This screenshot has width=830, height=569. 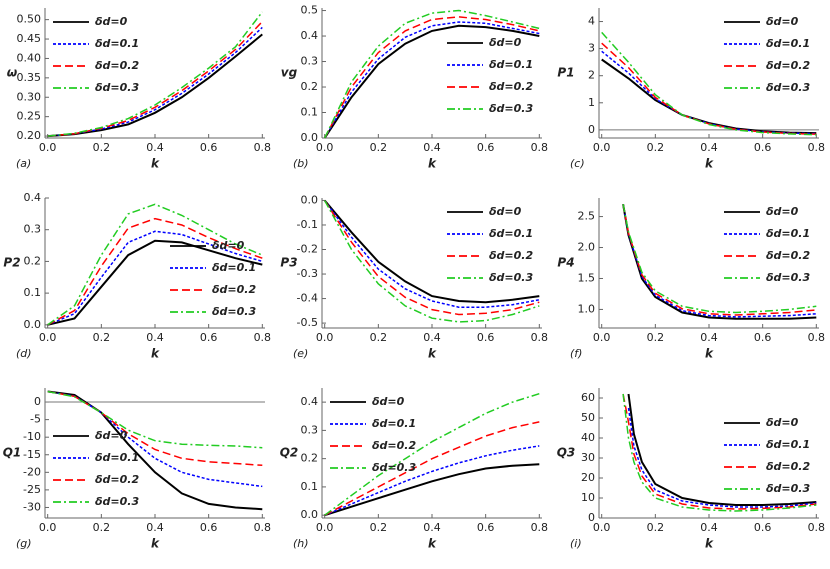 I want to click on panel-label: (e), so click(x=300, y=353).